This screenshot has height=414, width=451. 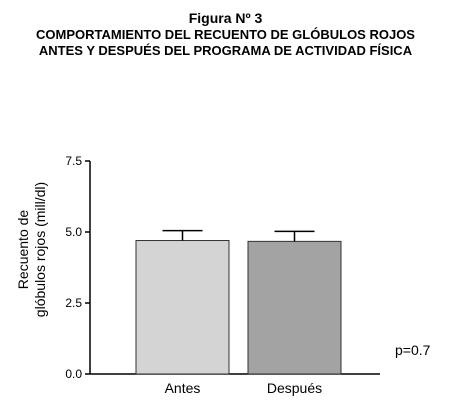 What do you see at coordinates (294, 307) in the screenshot?
I see `bar-después` at bounding box center [294, 307].